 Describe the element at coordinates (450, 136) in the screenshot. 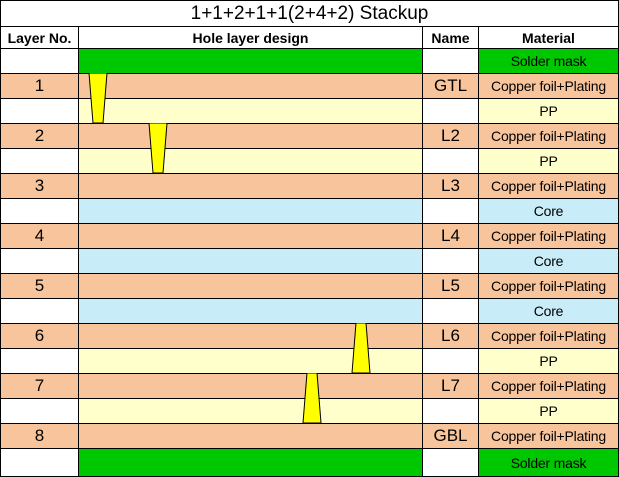

I see `layer-name: L2` at that location.